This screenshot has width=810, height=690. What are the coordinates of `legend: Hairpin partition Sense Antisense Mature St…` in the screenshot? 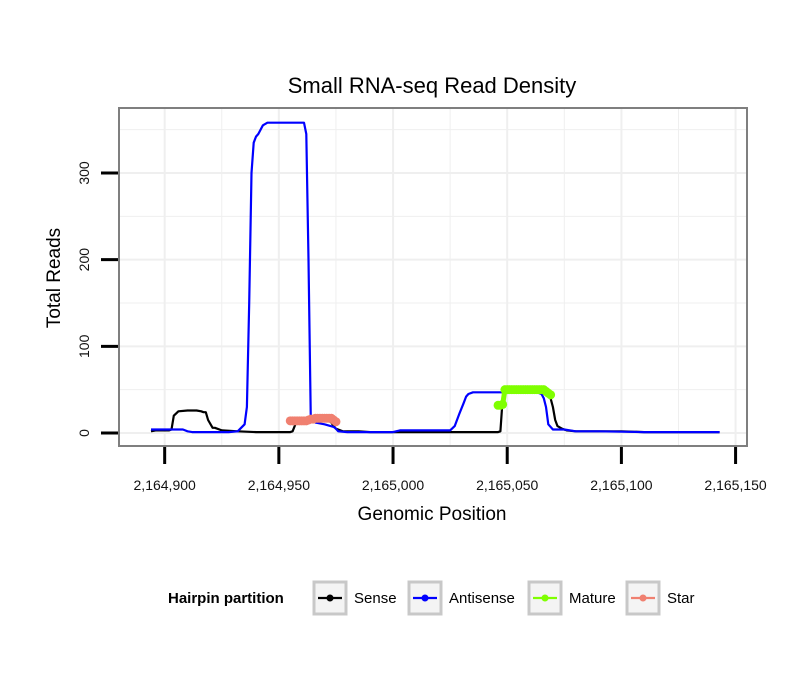 It's located at (431, 598).